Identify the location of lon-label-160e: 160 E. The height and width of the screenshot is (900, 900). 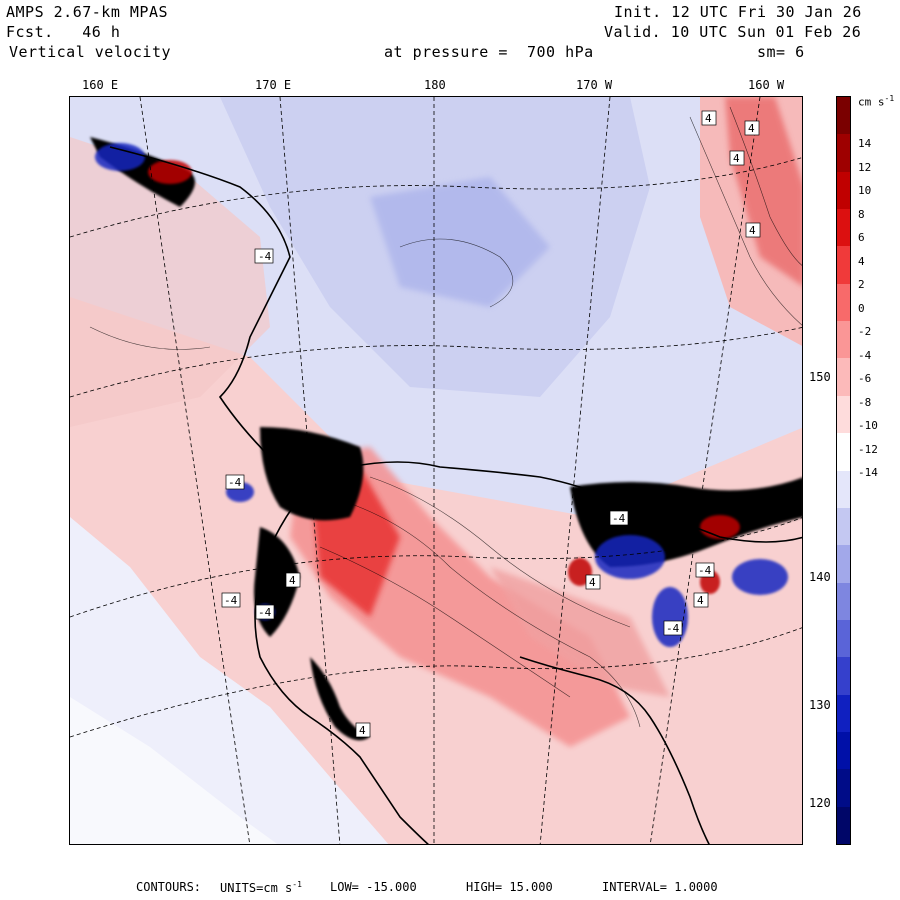
(100, 85).